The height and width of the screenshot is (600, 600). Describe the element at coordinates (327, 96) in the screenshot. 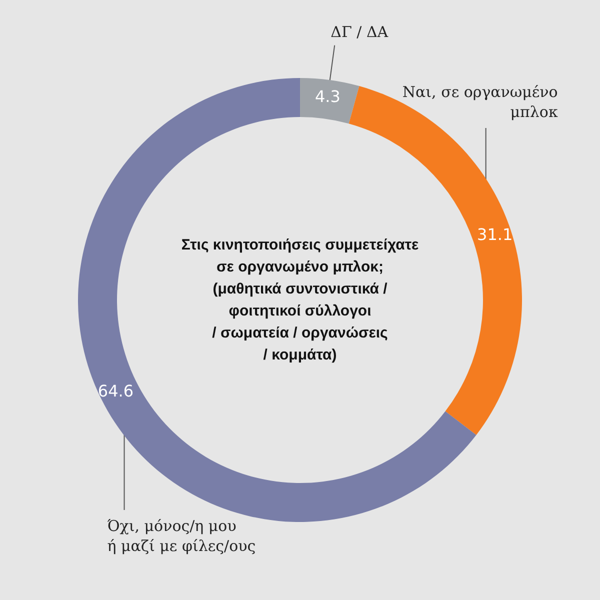

I see `data-label: 4.3` at that location.